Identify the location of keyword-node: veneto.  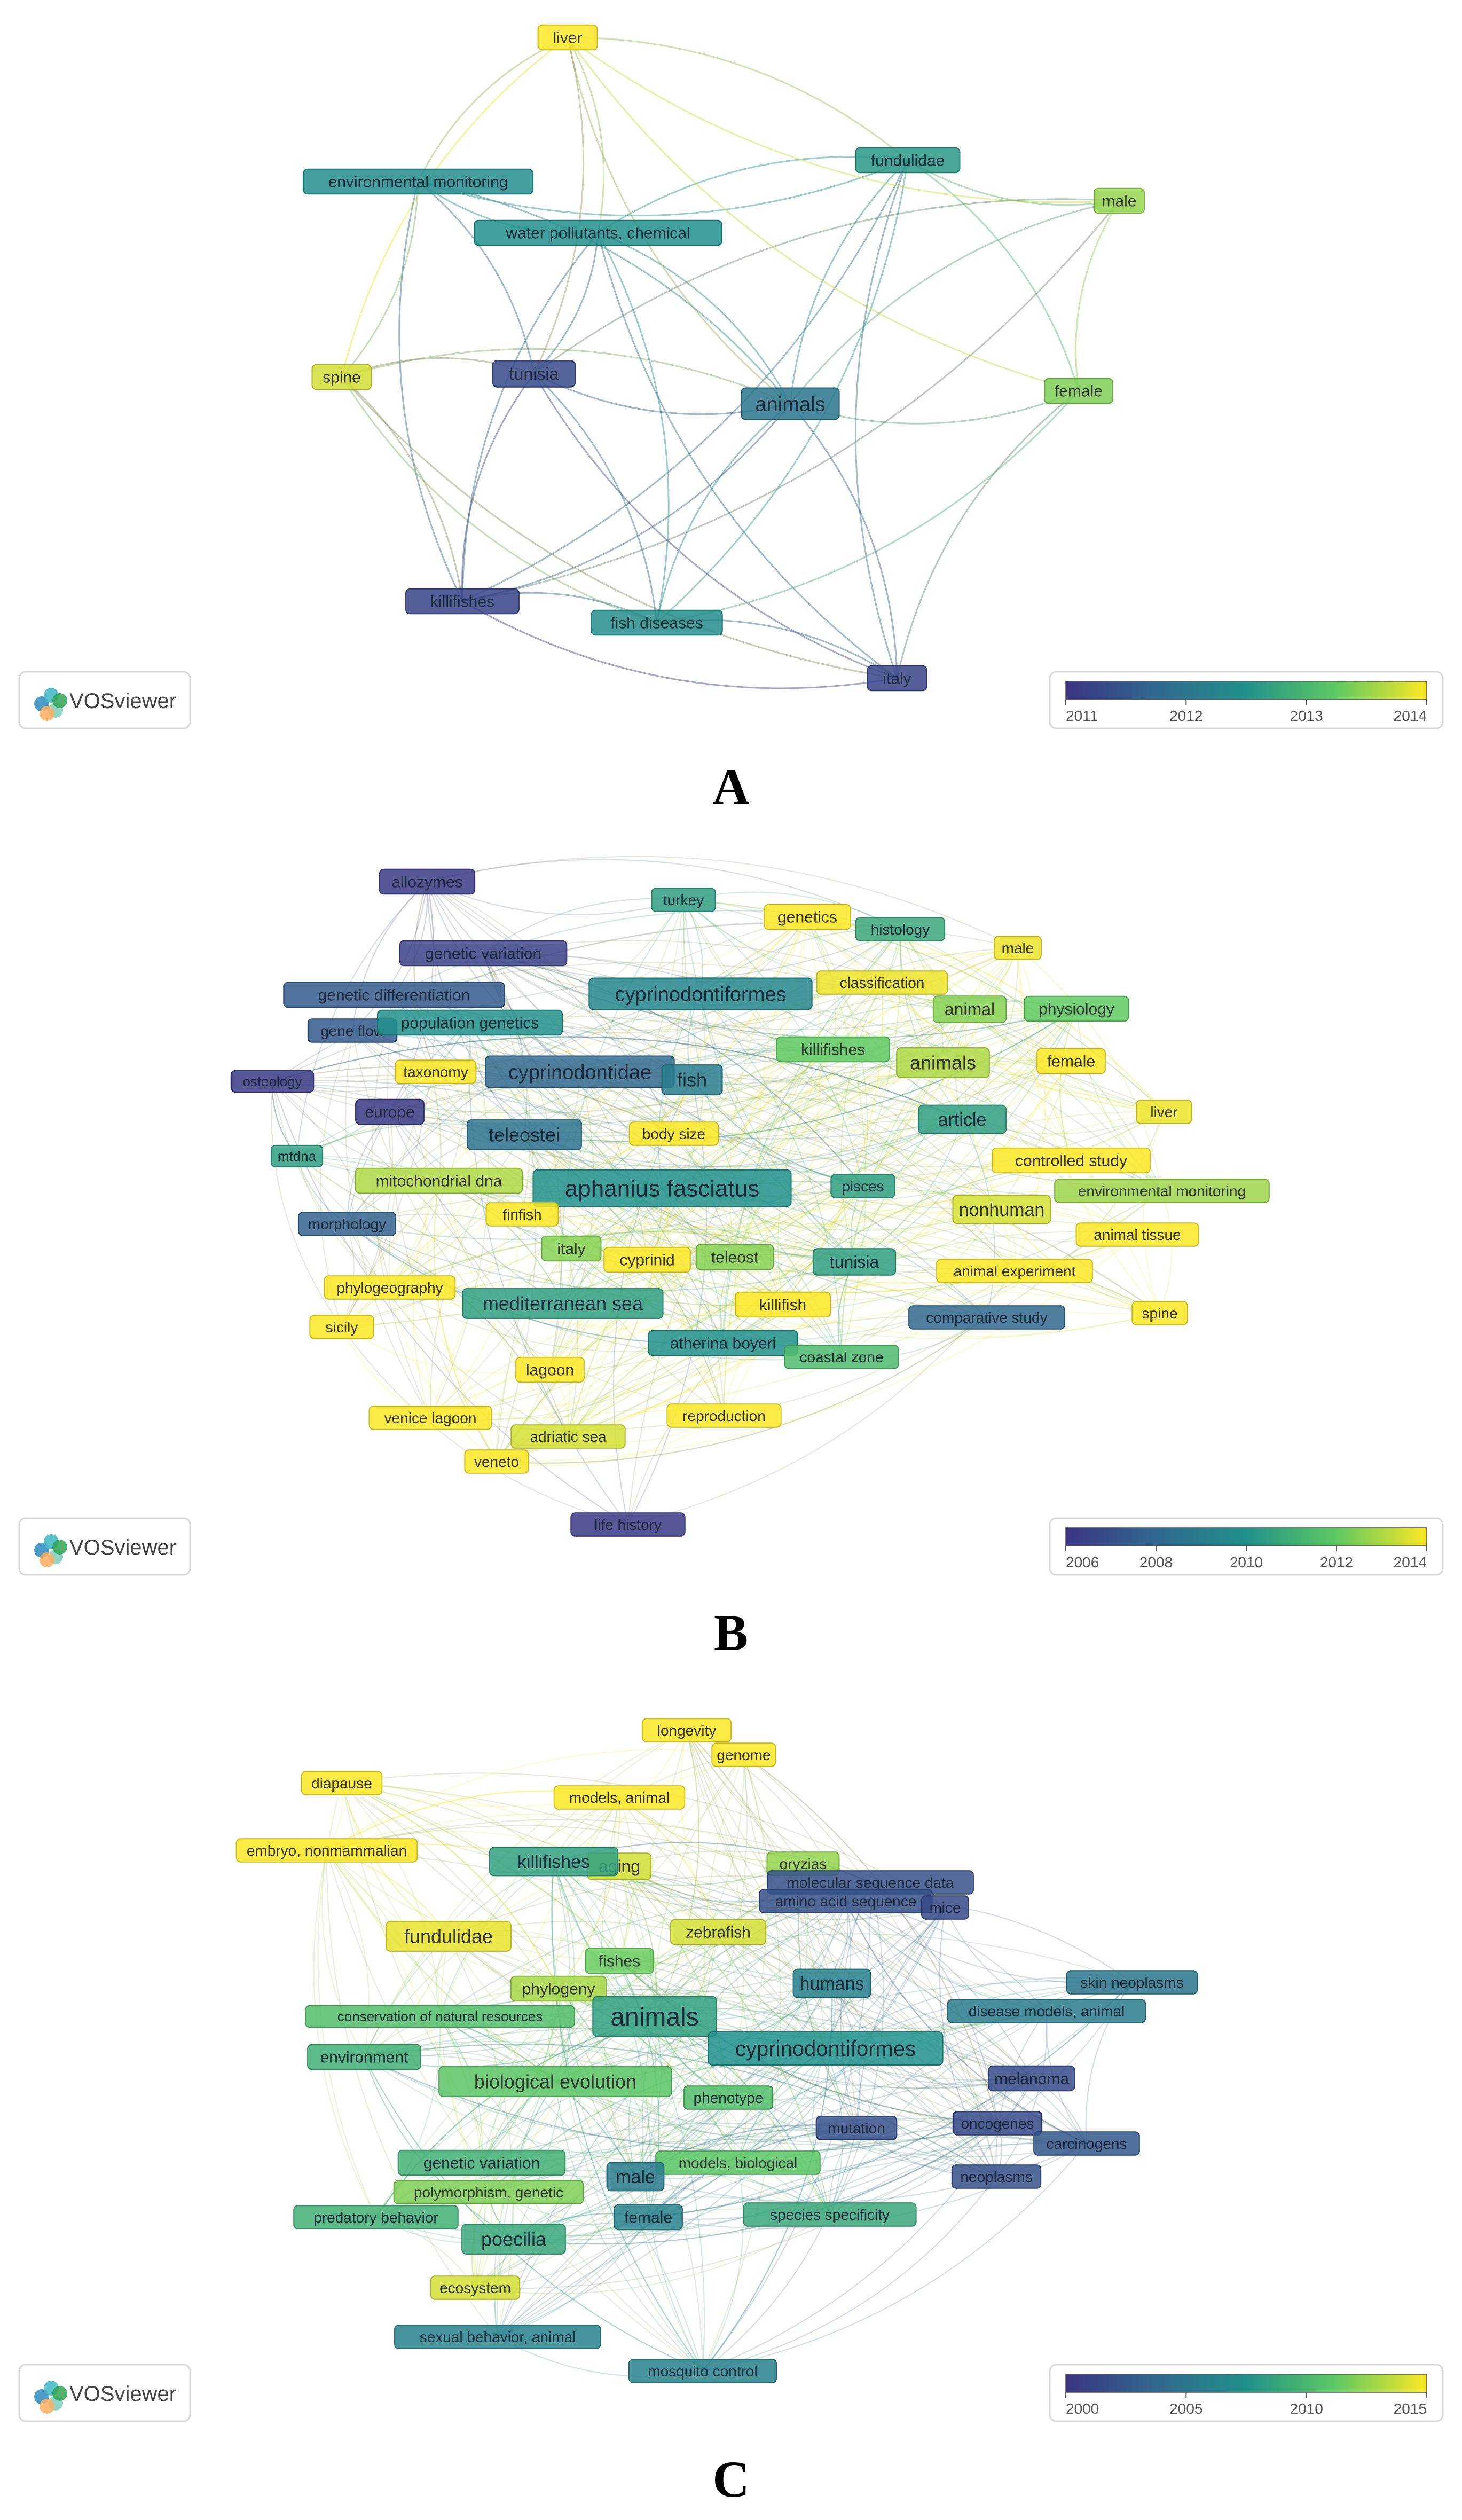
(496, 1461).